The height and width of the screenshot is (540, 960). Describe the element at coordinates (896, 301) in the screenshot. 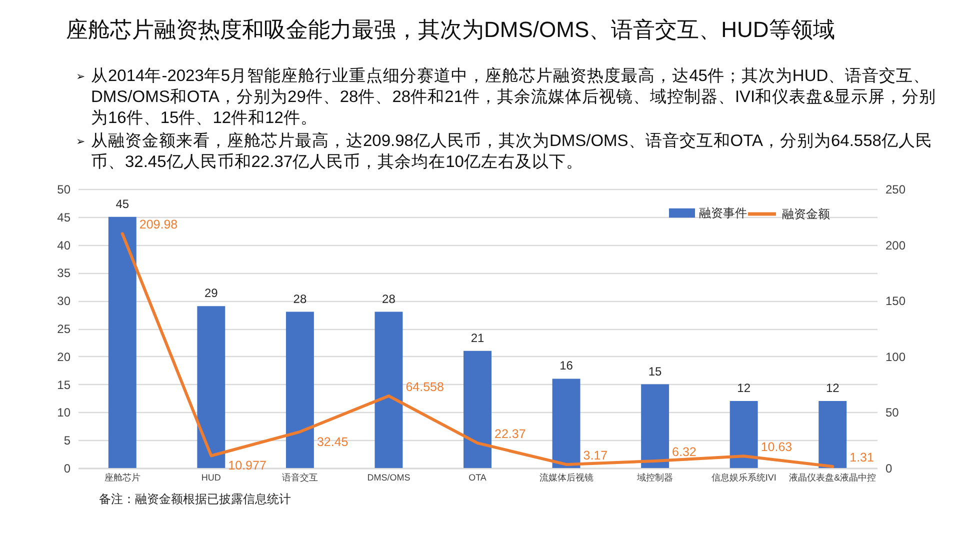

I see `y2-tick-label: 150` at that location.